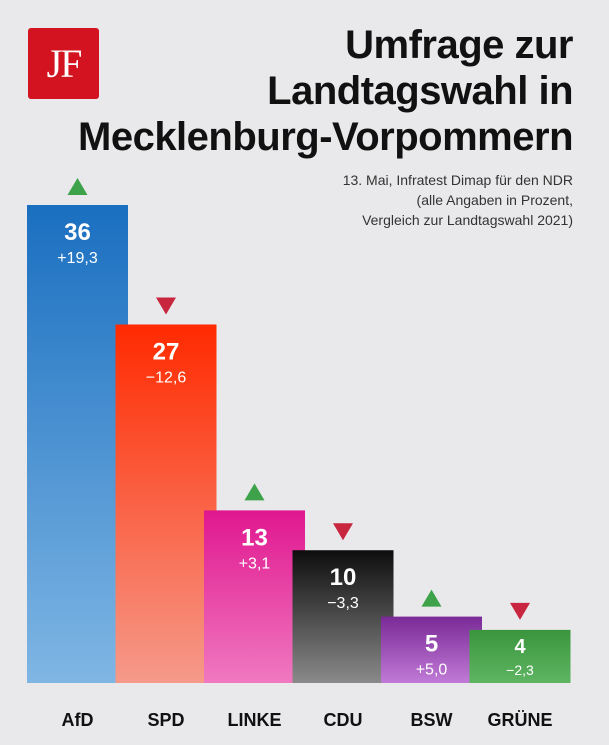 Image resolution: width=609 pixels, height=745 pixels. Describe the element at coordinates (431, 598) in the screenshot. I see `trend-up-icon-bsw` at that location.